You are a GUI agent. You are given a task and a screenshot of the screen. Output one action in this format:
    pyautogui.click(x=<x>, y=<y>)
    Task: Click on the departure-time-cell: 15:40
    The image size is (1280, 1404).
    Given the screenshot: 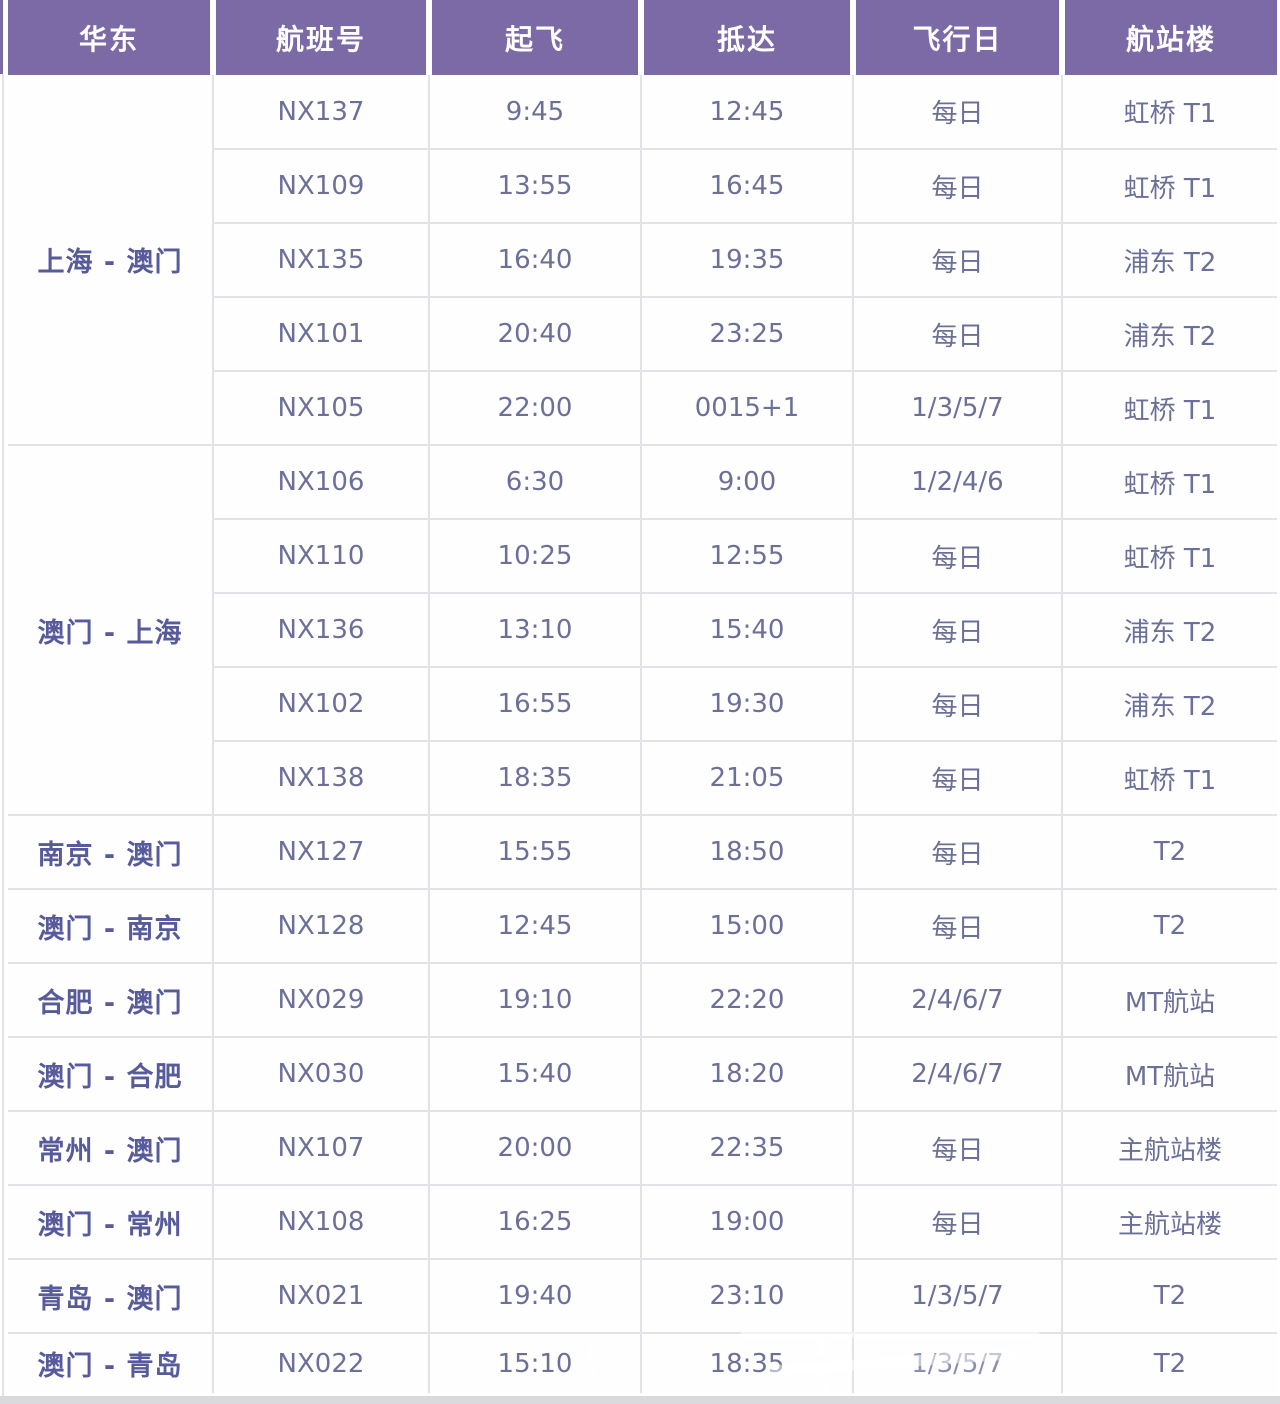 What is the action you would take?
    pyautogui.click(x=535, y=1074)
    